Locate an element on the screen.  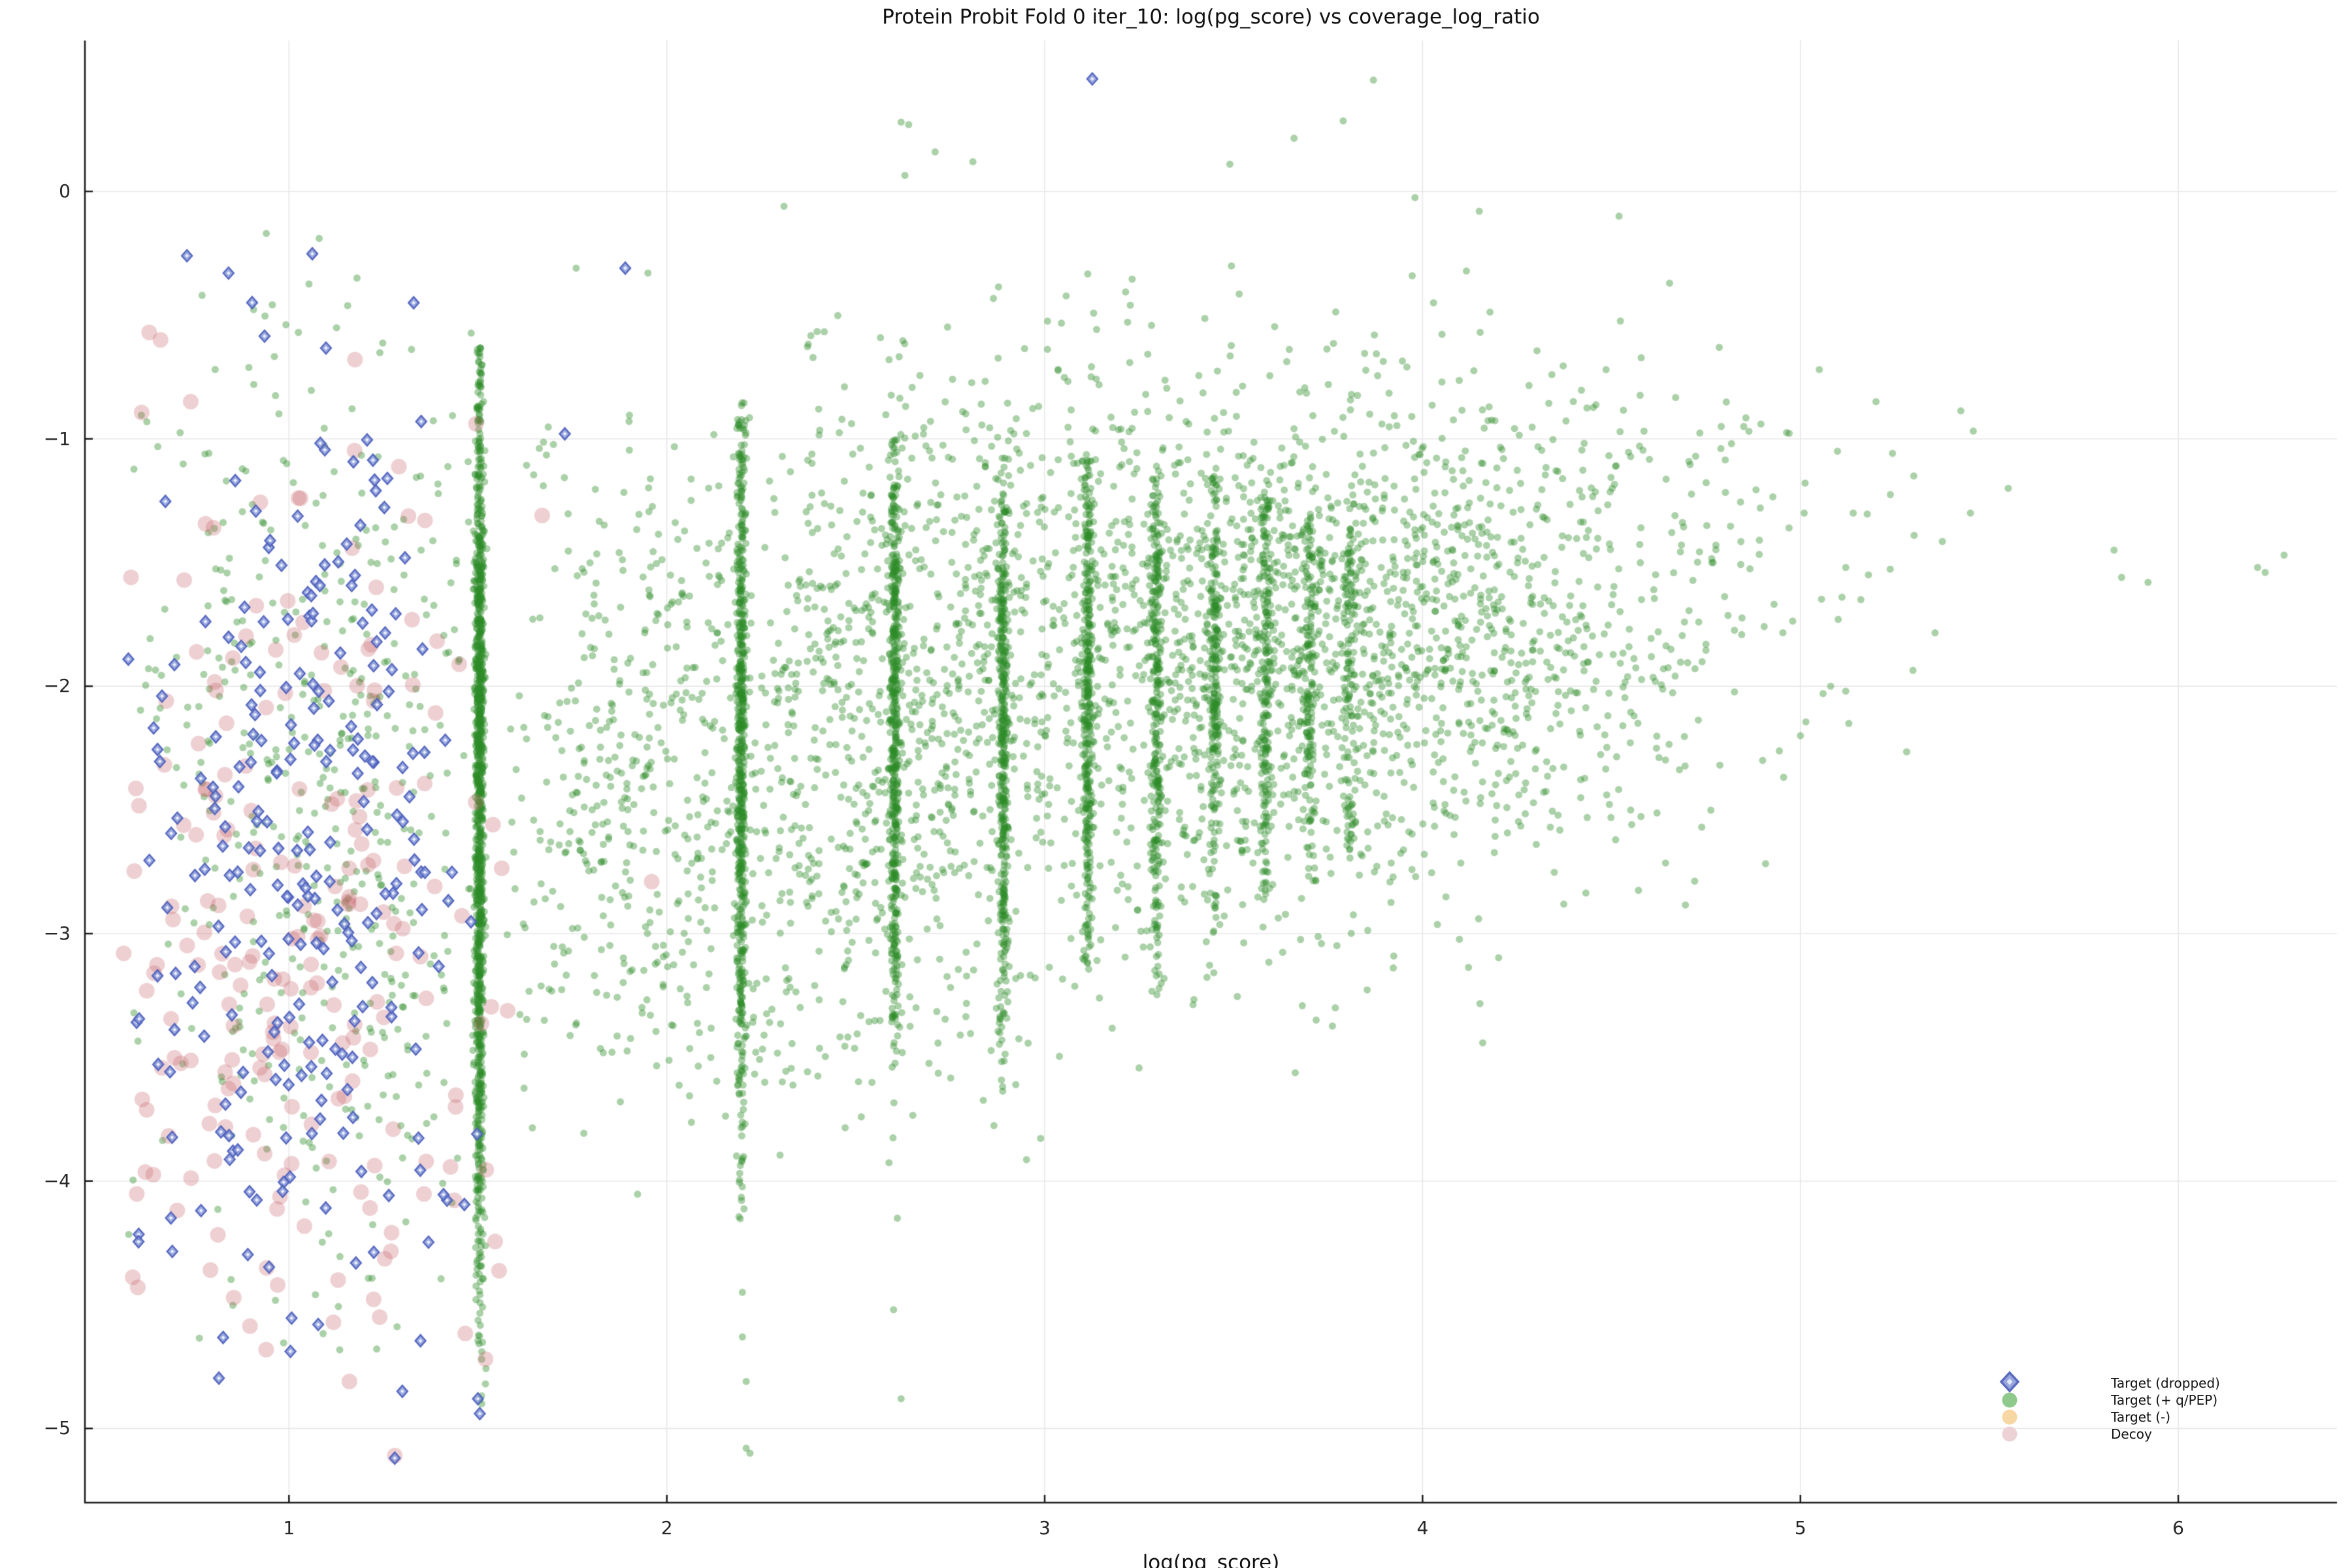
legend-item: Decoy is located at coordinates (2156, 1434).